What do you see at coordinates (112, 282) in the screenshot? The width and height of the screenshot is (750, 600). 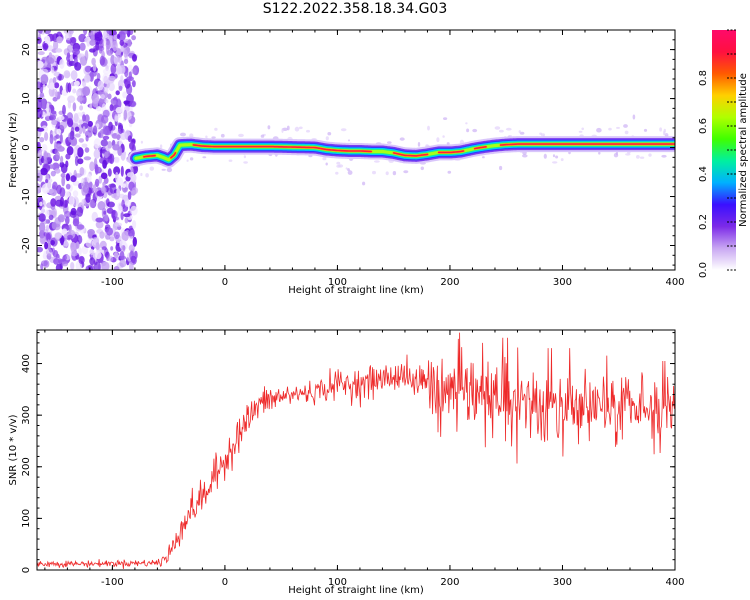 I see `x-tick-label: -100` at bounding box center [112, 282].